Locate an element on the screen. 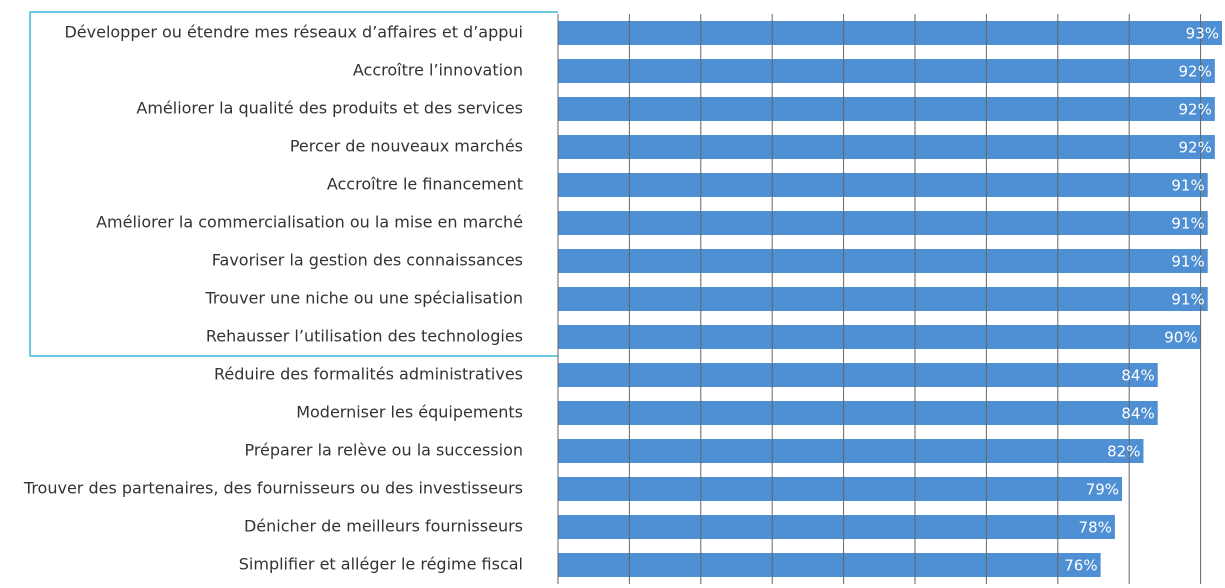  value-label: 82% is located at coordinates (1123, 452).